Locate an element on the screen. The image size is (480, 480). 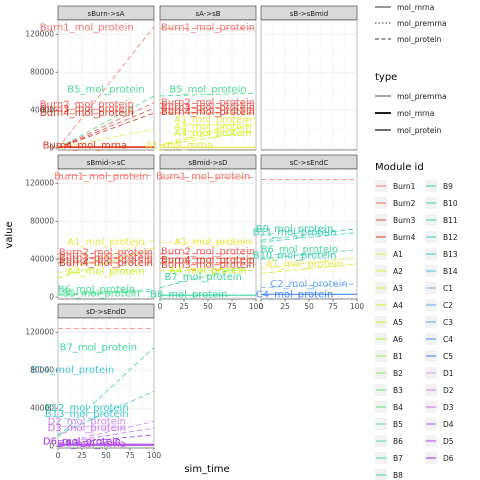
legend-item-Burn1: Burn1 is located at coordinates (395, 186).